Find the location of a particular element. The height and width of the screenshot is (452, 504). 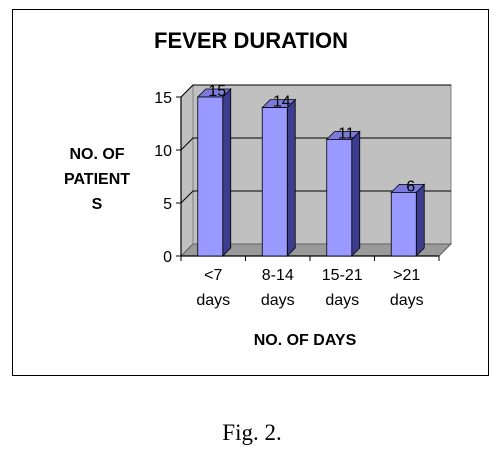

x-tick-label: 8-14 is located at coordinates (278, 275).